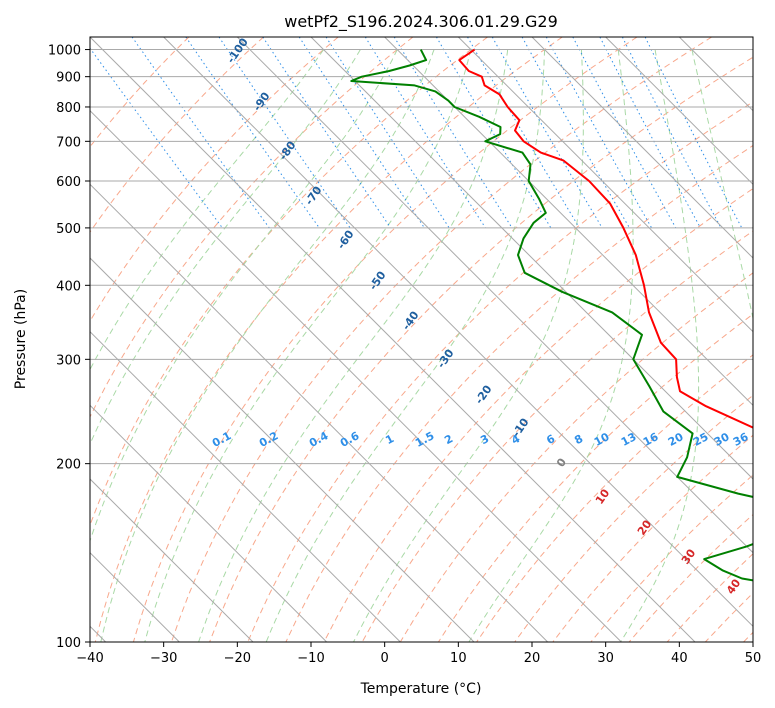 The image size is (775, 708). I want to click on x-axis-label: Temperature (°C), so click(421, 689).